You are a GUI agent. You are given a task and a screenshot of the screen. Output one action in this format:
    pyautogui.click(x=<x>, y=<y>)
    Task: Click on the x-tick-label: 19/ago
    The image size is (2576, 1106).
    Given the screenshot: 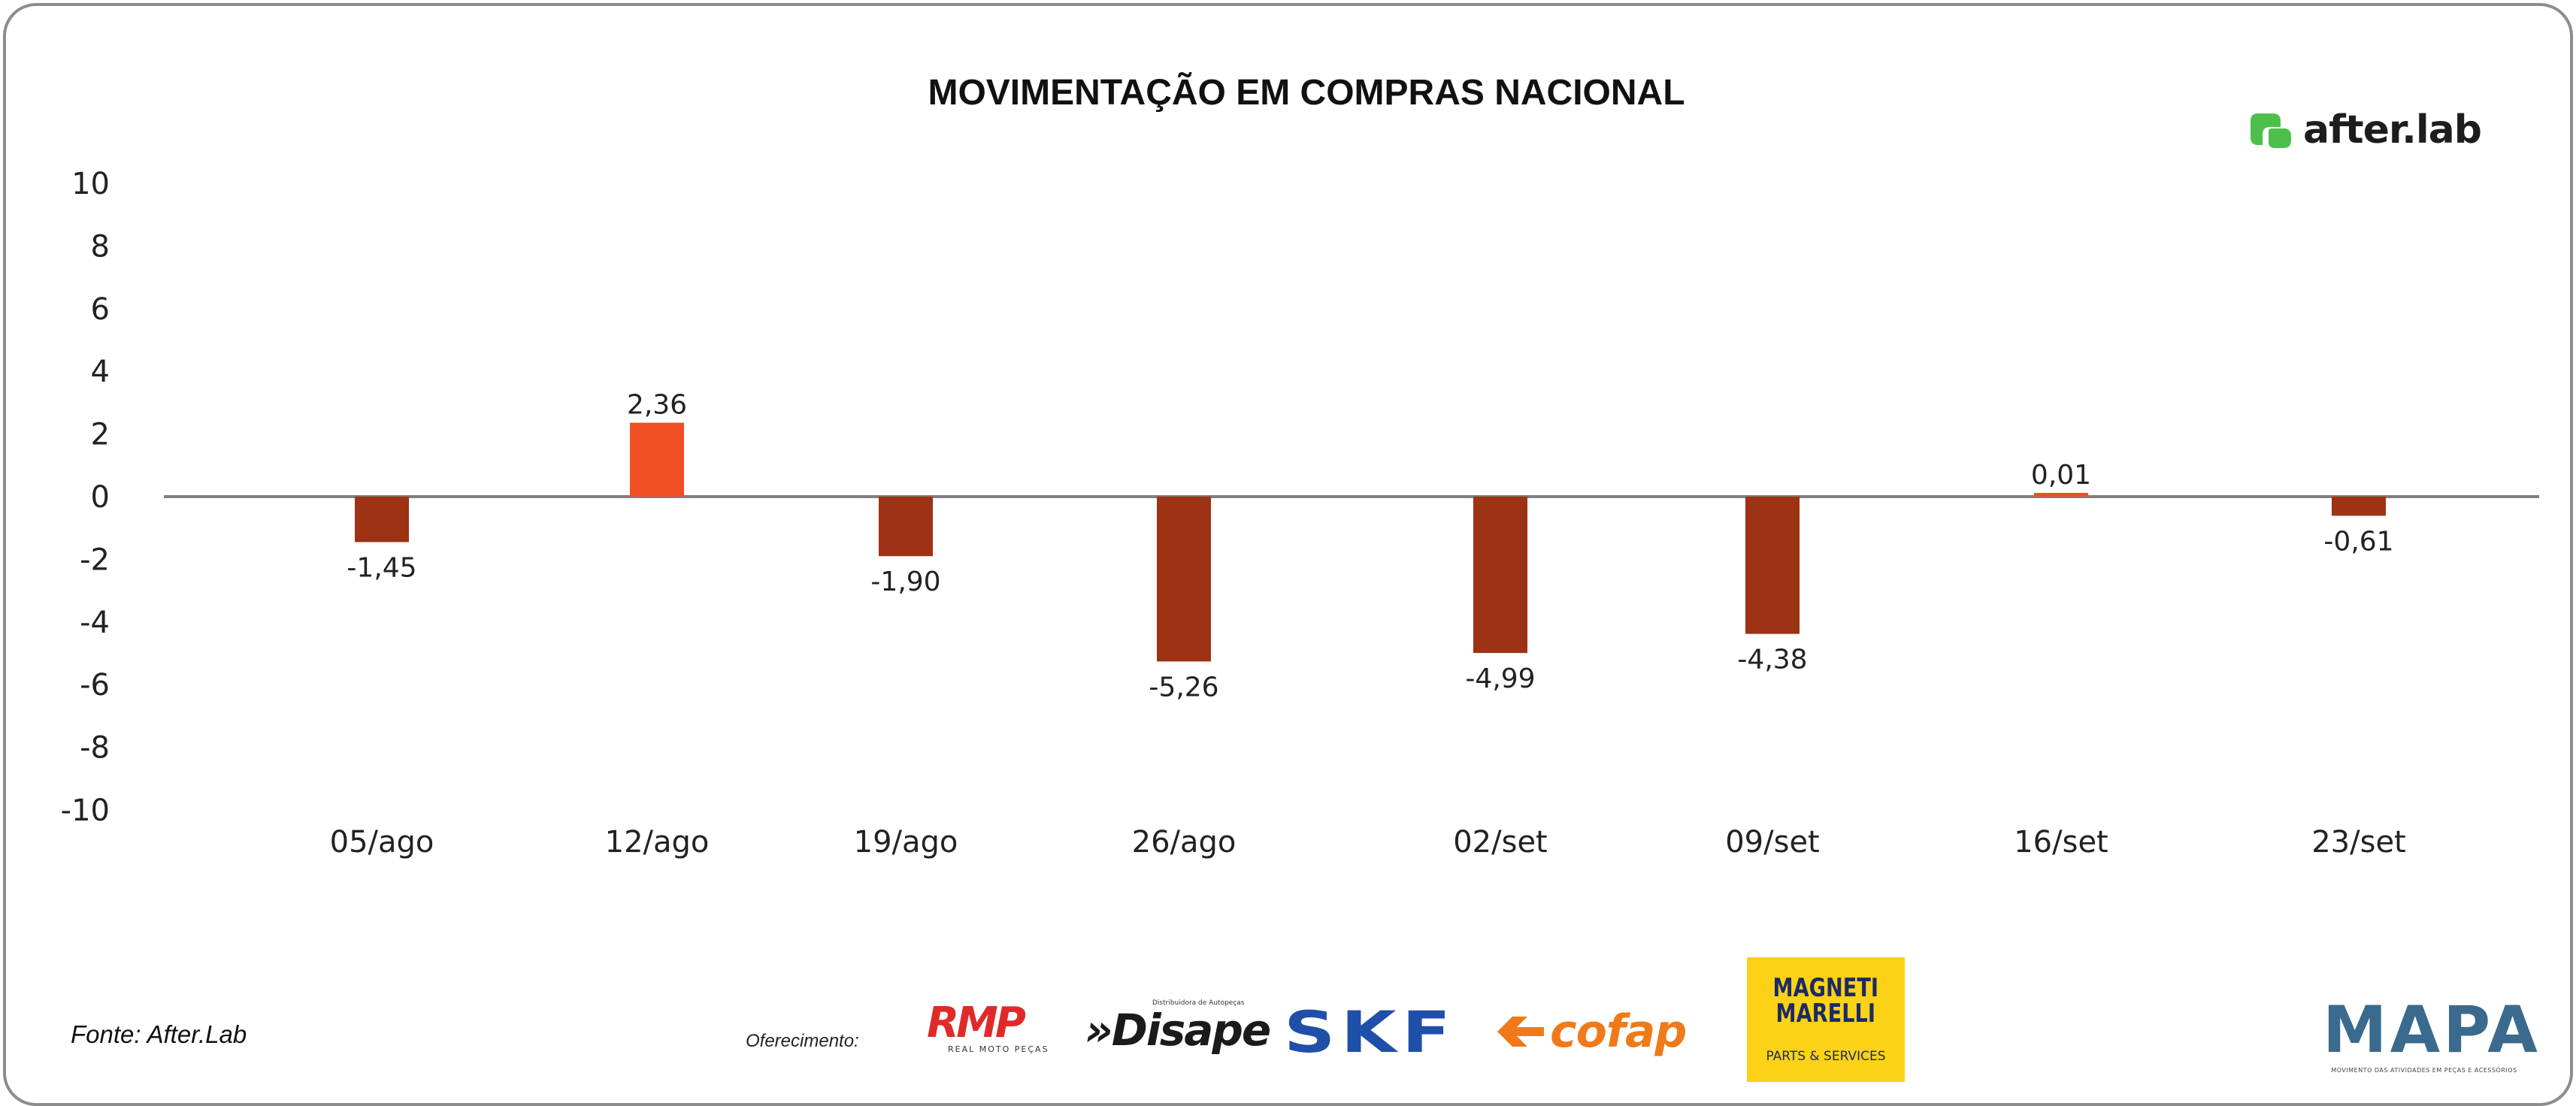 What is the action you would take?
    pyautogui.click(x=906, y=842)
    